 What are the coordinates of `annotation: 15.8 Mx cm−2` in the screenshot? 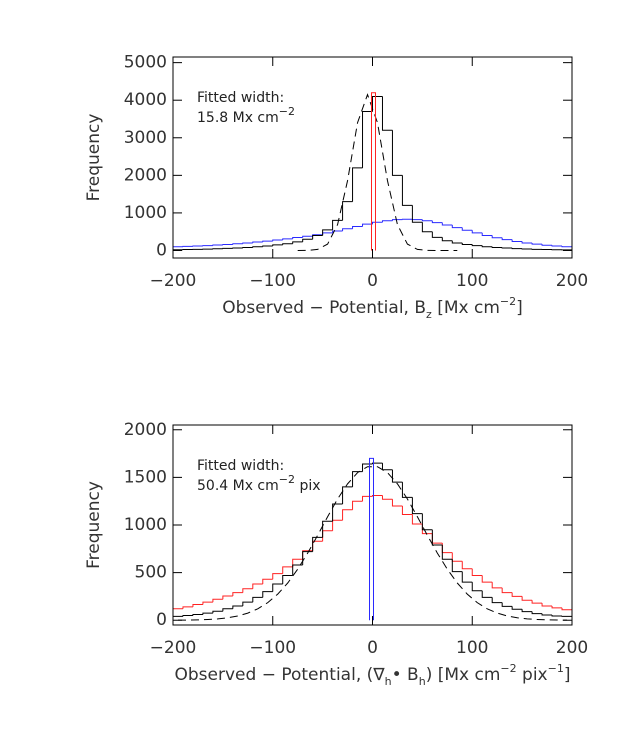 It's located at (246, 116).